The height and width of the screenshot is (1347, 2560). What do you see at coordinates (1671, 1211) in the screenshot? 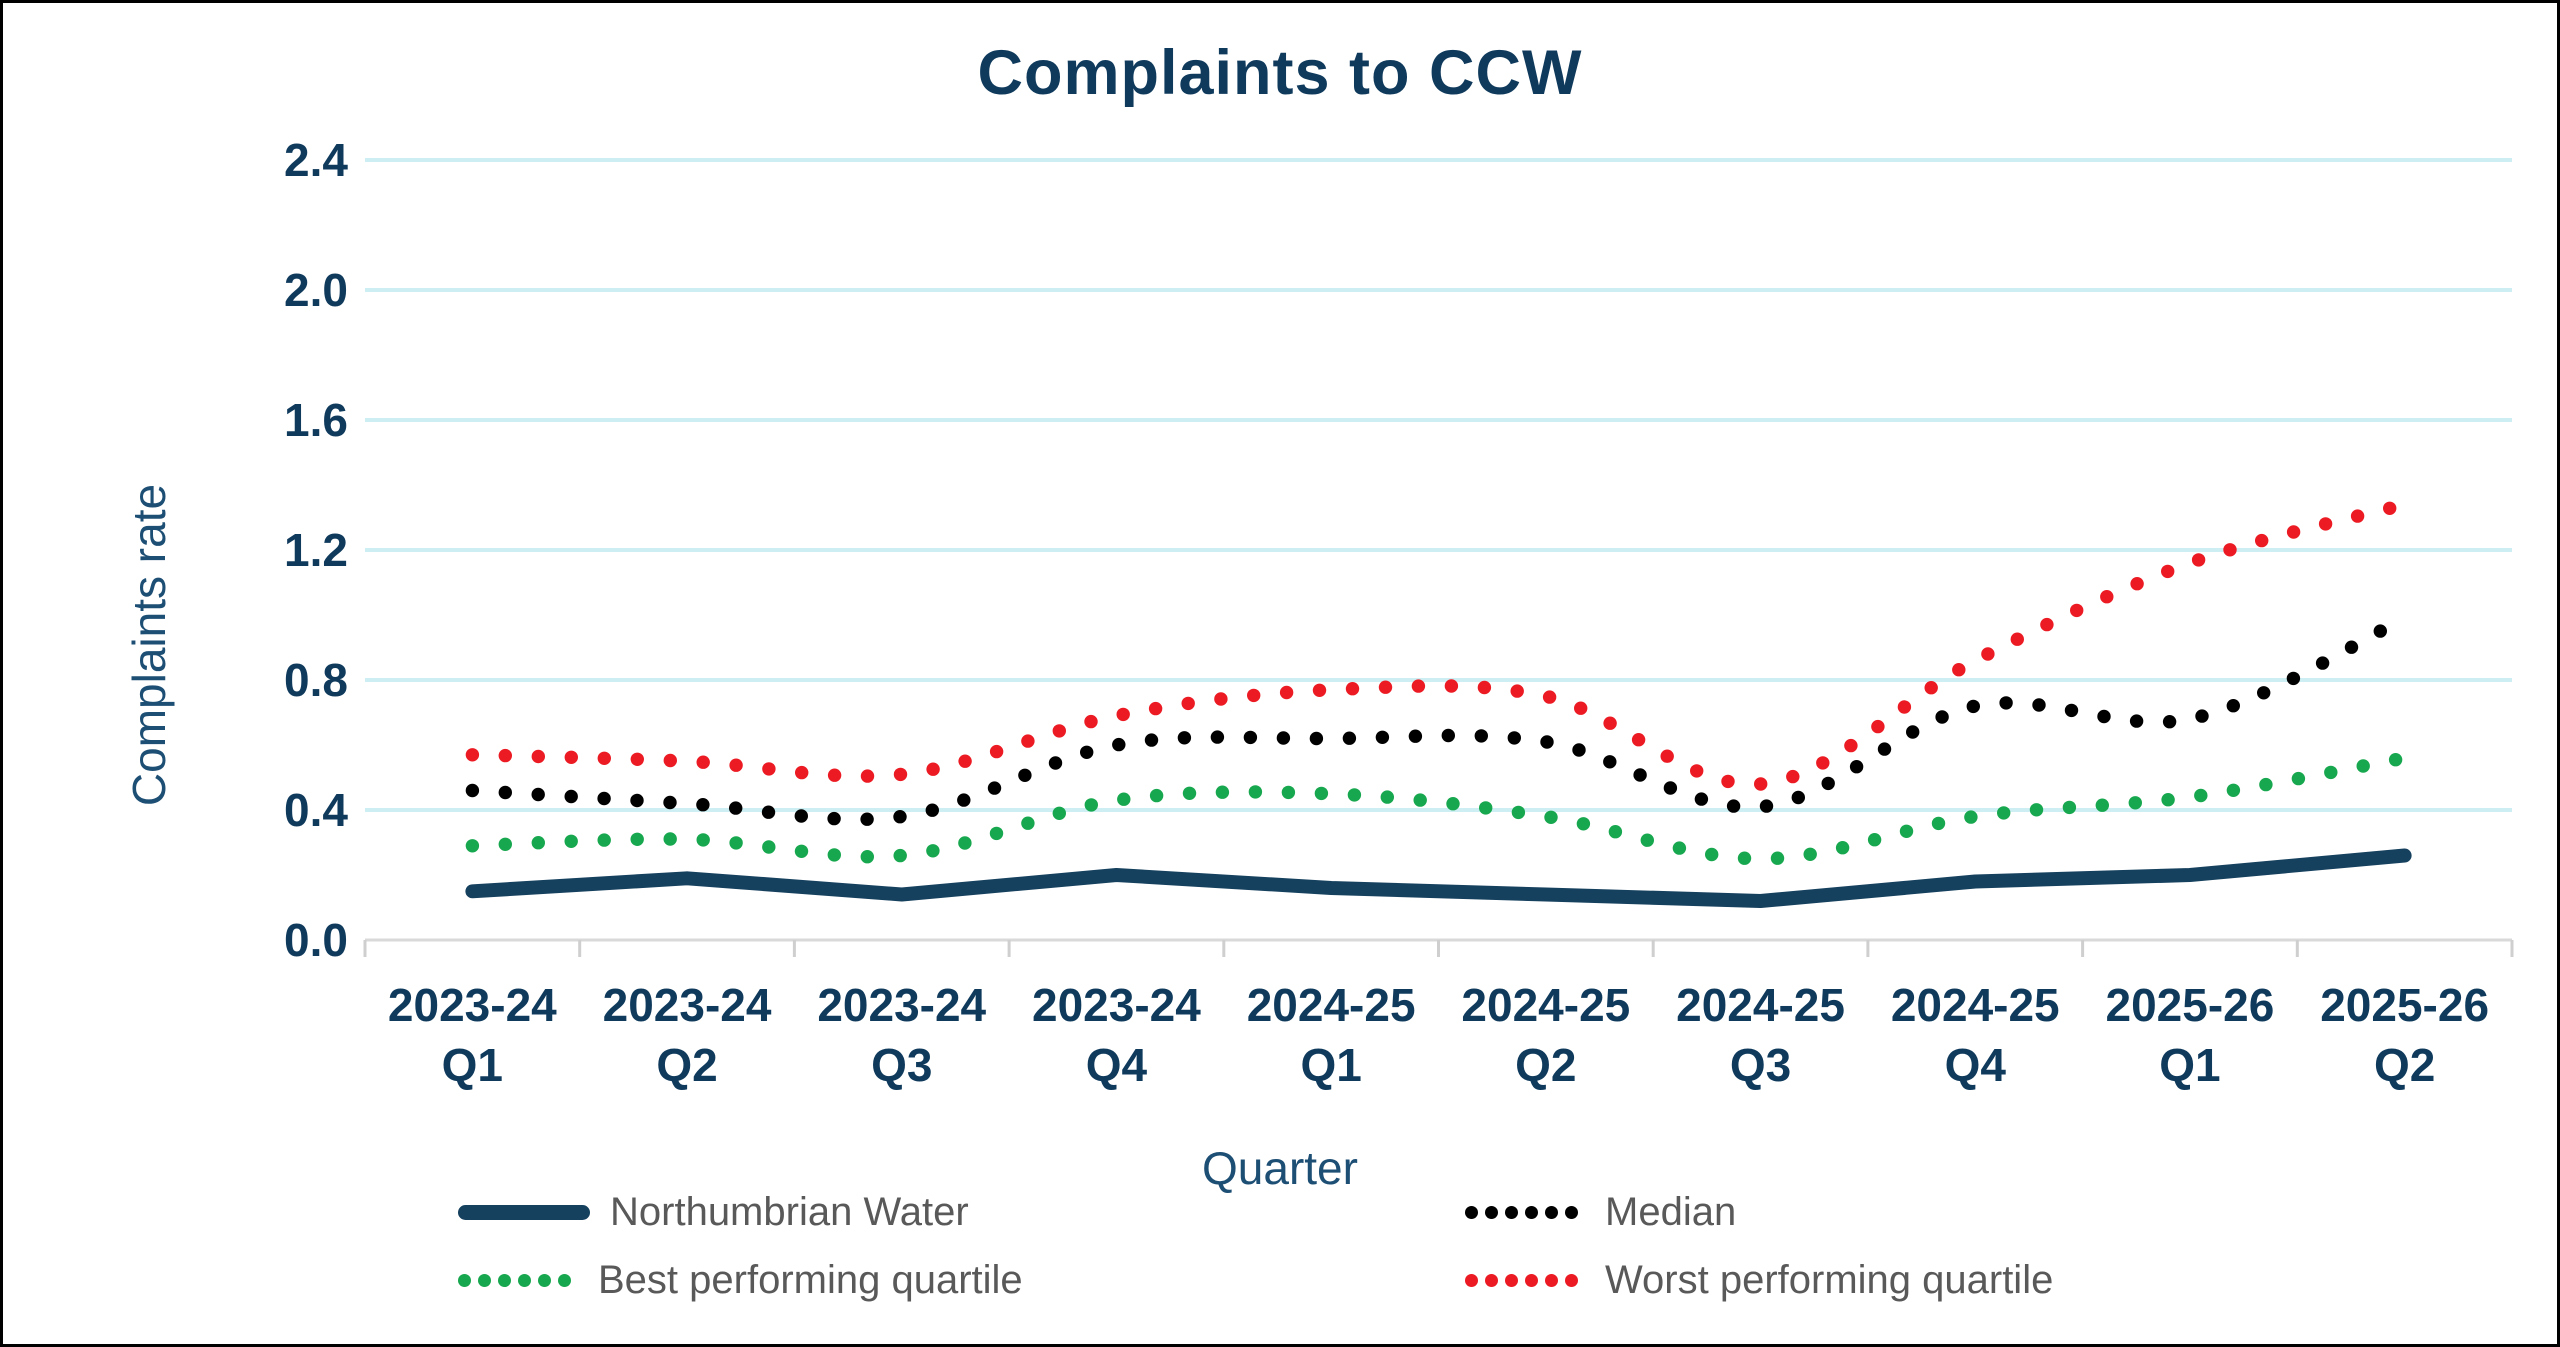
I see `legend-label: Median` at bounding box center [1671, 1211].